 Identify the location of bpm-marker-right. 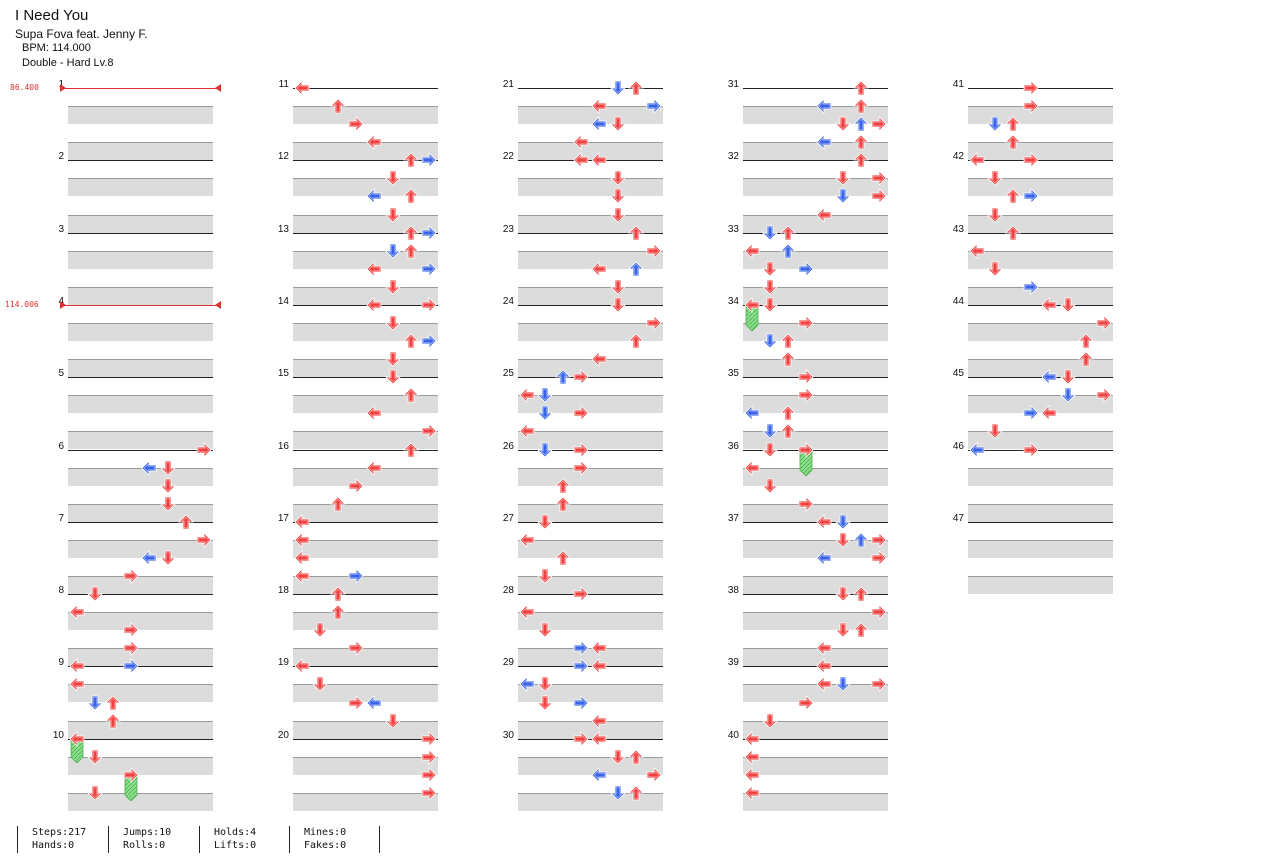
(218, 304).